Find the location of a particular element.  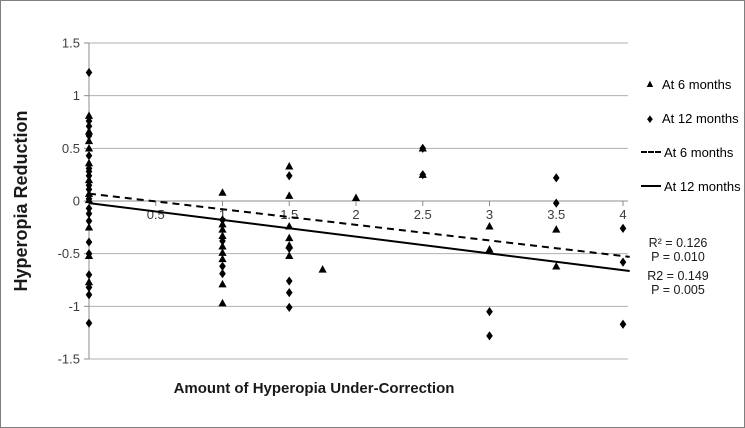

solid-line-icon is located at coordinates (651, 186).